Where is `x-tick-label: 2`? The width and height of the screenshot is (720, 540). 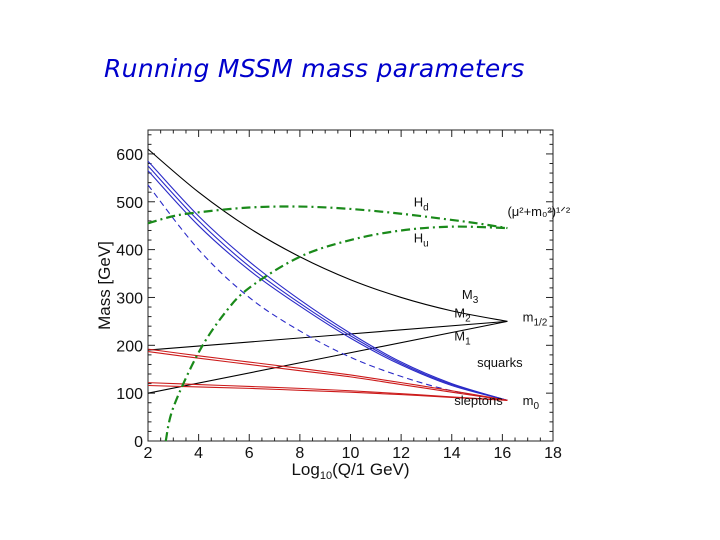
x-tick-label: 2 is located at coordinates (148, 453).